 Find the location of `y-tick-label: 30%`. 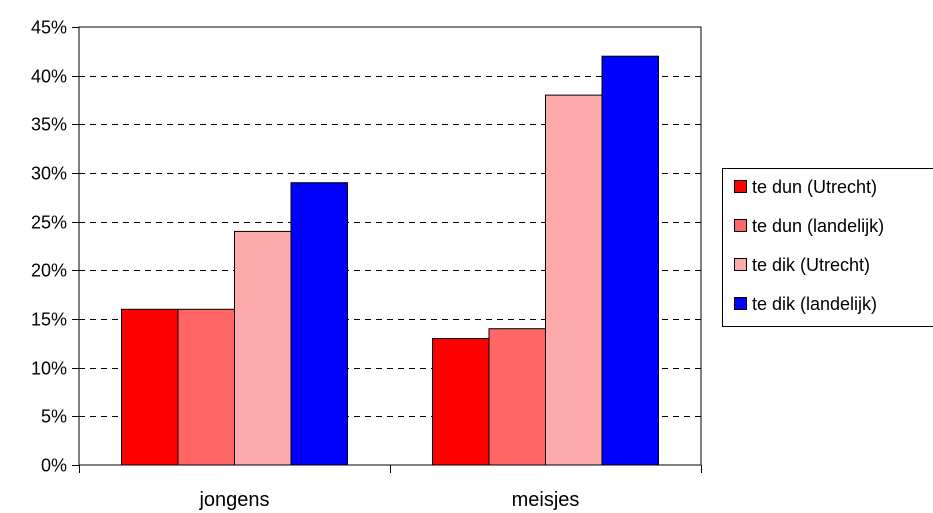

y-tick-label: 30% is located at coordinates (49, 174).